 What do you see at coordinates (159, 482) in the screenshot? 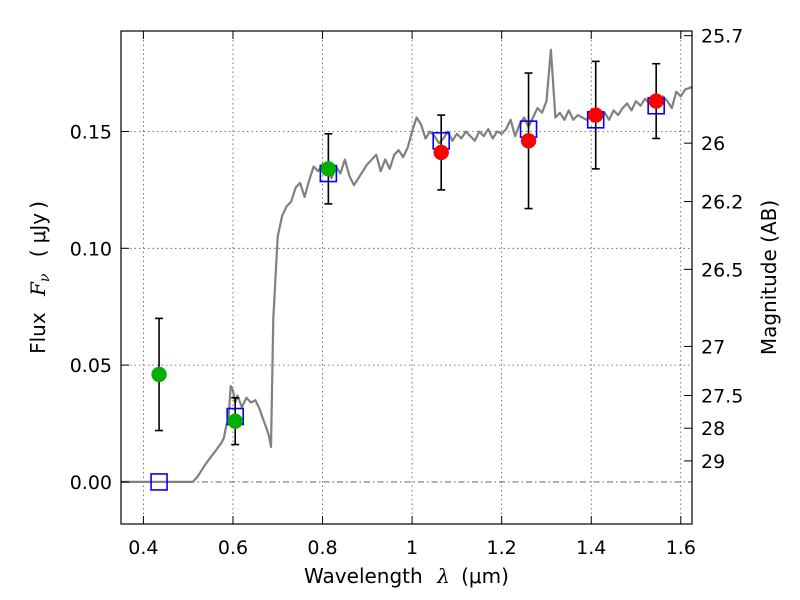
I see `model-photometry-square` at bounding box center [159, 482].